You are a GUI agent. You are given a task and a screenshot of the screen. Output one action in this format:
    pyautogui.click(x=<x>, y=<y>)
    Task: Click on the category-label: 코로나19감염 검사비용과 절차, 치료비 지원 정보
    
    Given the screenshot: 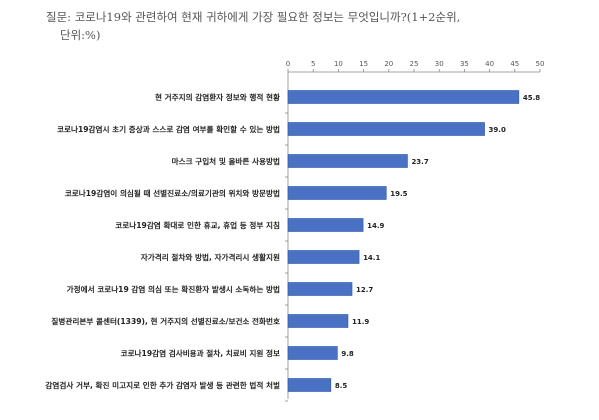 What is the action you would take?
    pyautogui.click(x=200, y=353)
    